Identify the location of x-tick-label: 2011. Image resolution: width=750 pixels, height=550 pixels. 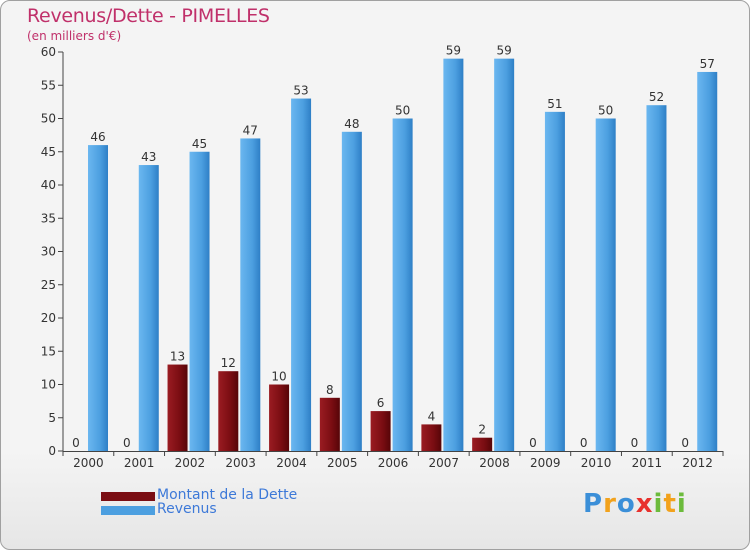
(647, 463).